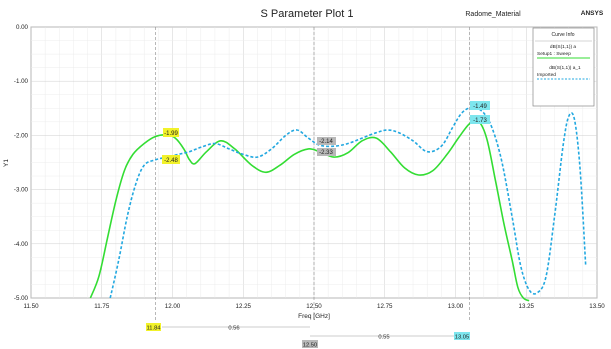 The width and height of the screenshot is (611, 349). Describe the element at coordinates (527, 306) in the screenshot. I see `x-tick-label: 13.25` at that location.